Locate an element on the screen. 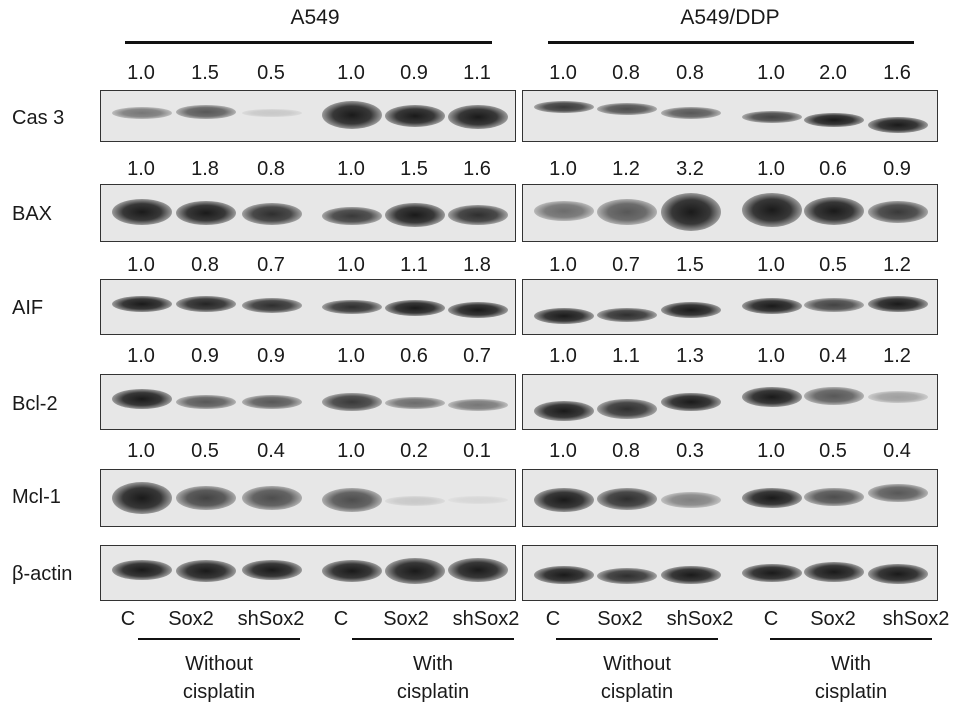 This screenshot has width=971, height=723. group-rule-ddp is located at coordinates (731, 42).